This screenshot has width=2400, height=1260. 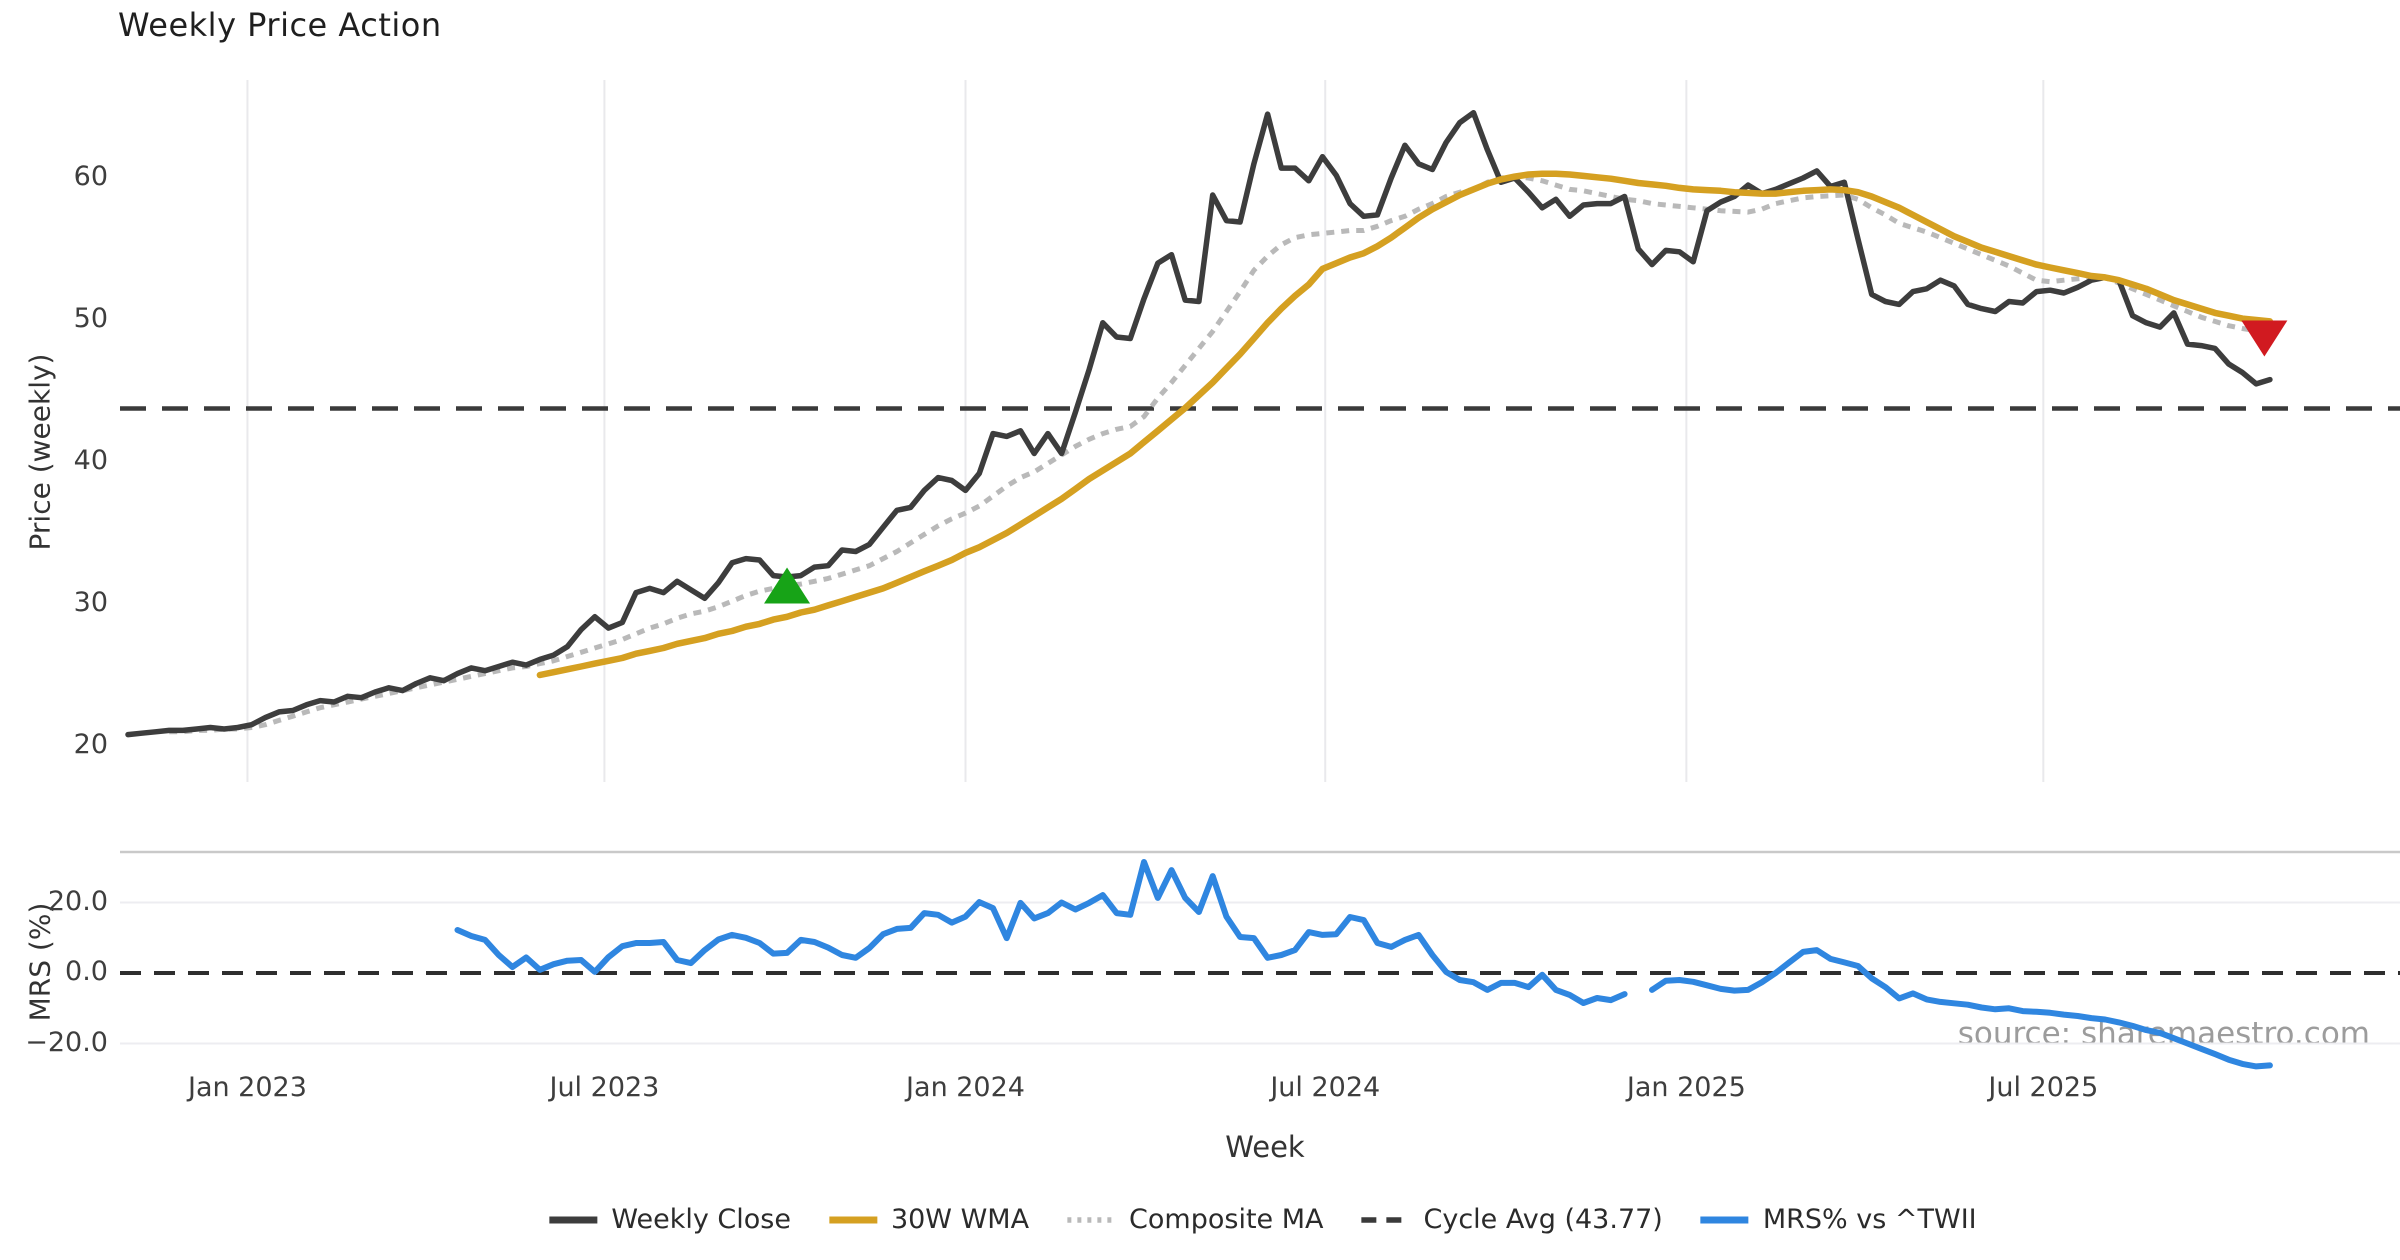 What do you see at coordinates (787, 585) in the screenshot?
I see `buy-signal-marker` at bounding box center [787, 585].